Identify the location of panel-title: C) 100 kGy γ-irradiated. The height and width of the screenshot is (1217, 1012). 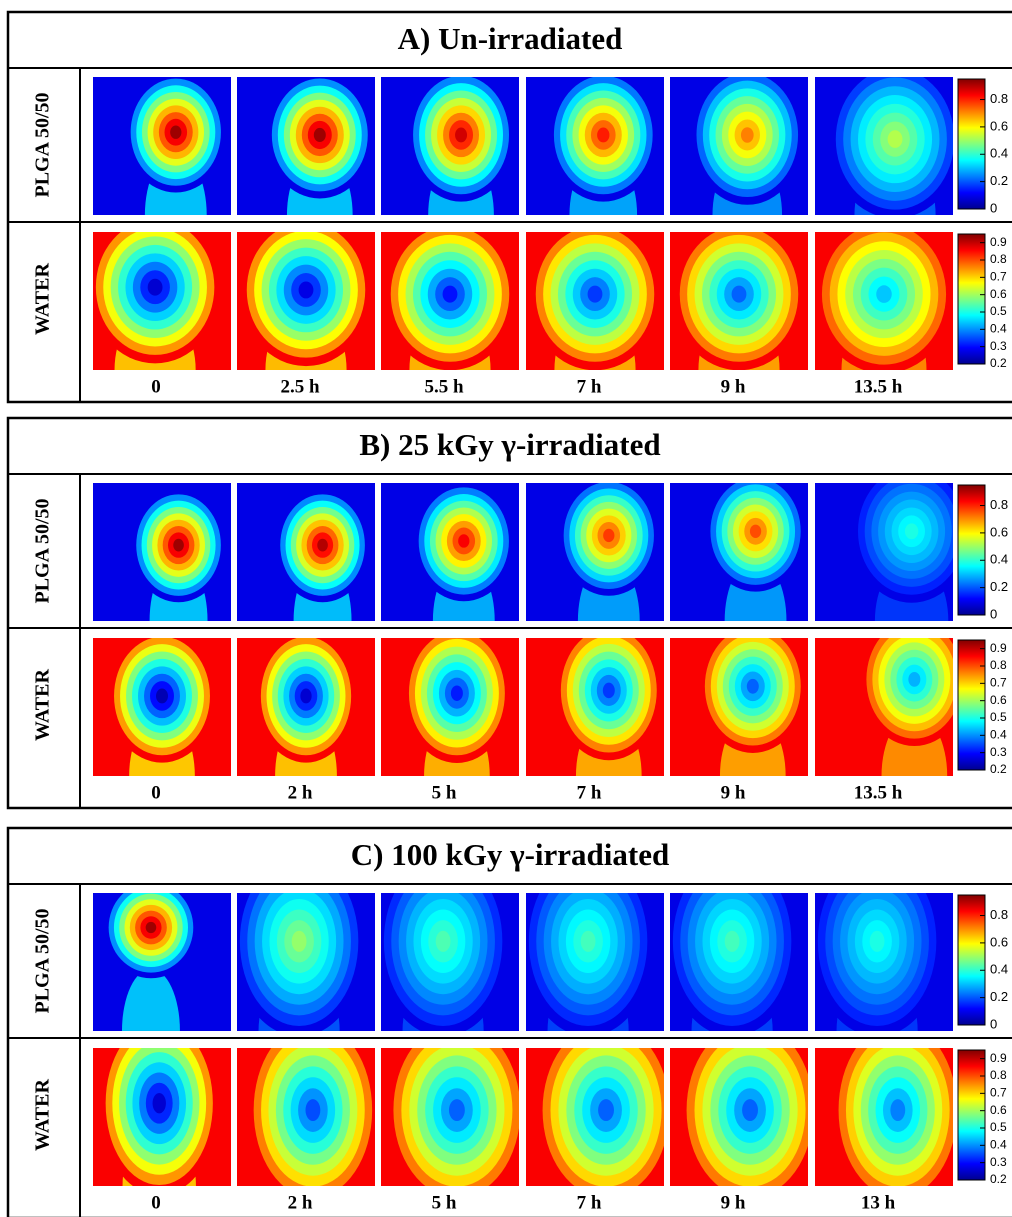
(510, 854).